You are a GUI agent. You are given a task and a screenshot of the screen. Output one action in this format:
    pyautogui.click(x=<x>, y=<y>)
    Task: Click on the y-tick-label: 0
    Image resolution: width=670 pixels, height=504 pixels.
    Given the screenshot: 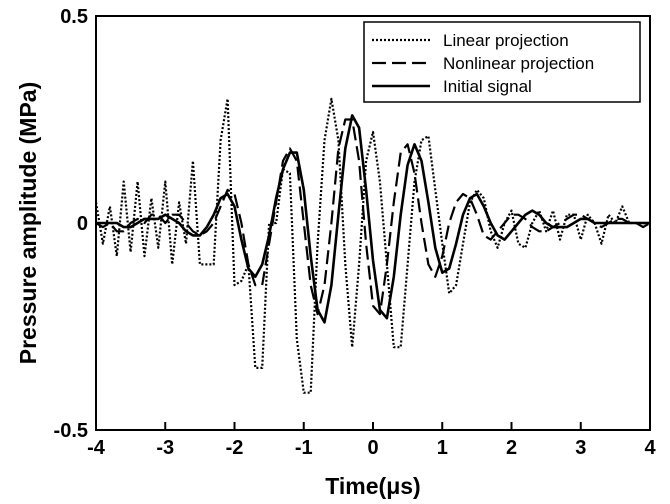 What is the action you would take?
    pyautogui.click(x=82, y=224)
    